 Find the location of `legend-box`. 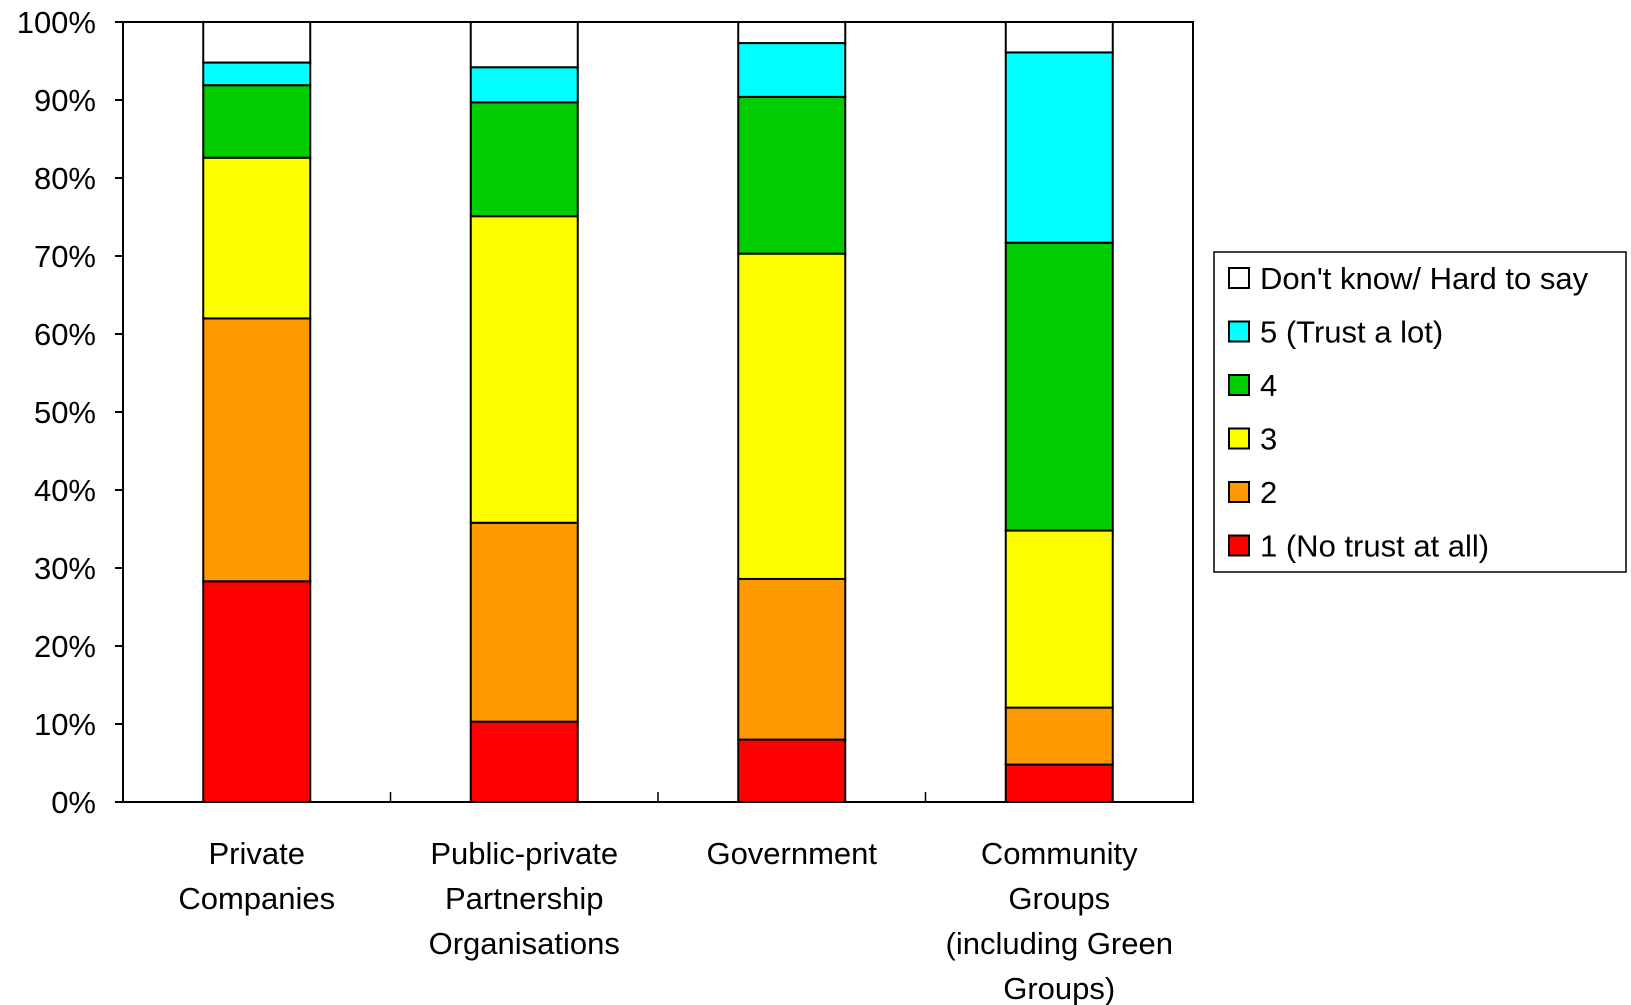

legend-box is located at coordinates (1420, 412).